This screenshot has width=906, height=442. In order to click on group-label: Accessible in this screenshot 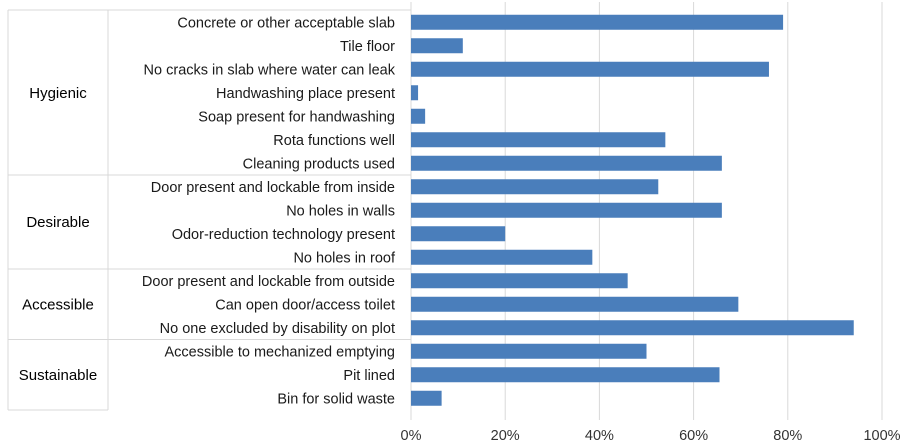, I will do `click(58, 304)`.